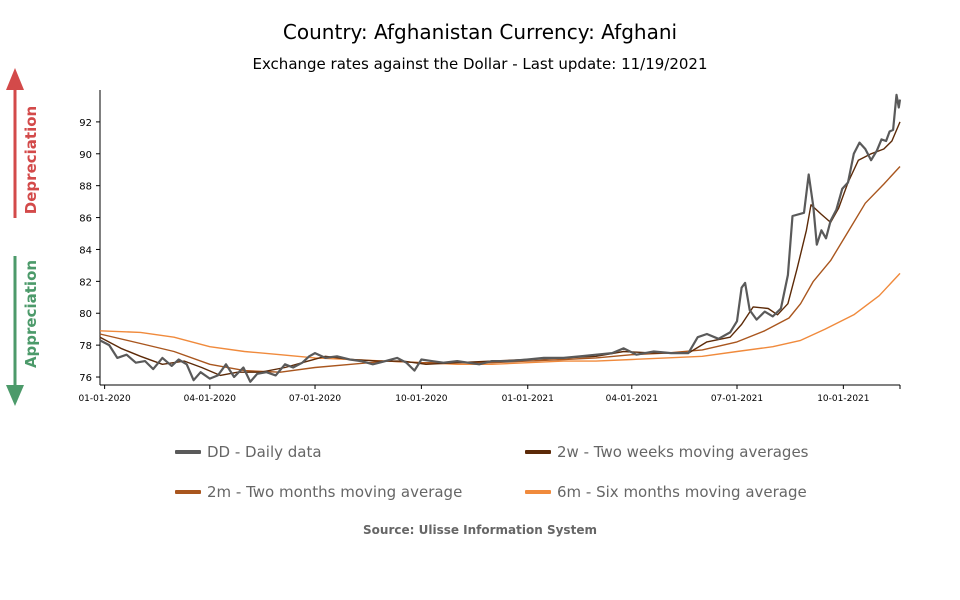 This screenshot has width=960, height=600. Describe the element at coordinates (85, 282) in the screenshot. I see `y-tick-label: 82` at that location.